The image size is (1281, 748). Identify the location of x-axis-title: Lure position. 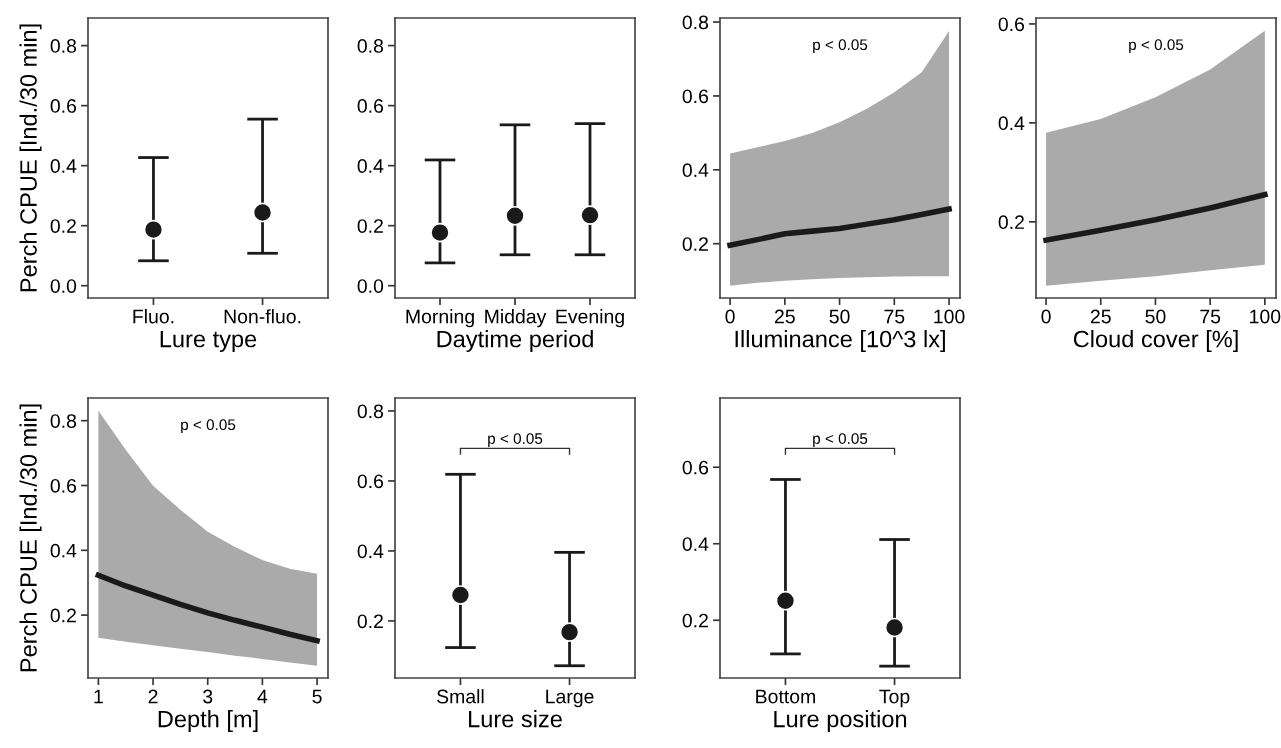
(840, 721).